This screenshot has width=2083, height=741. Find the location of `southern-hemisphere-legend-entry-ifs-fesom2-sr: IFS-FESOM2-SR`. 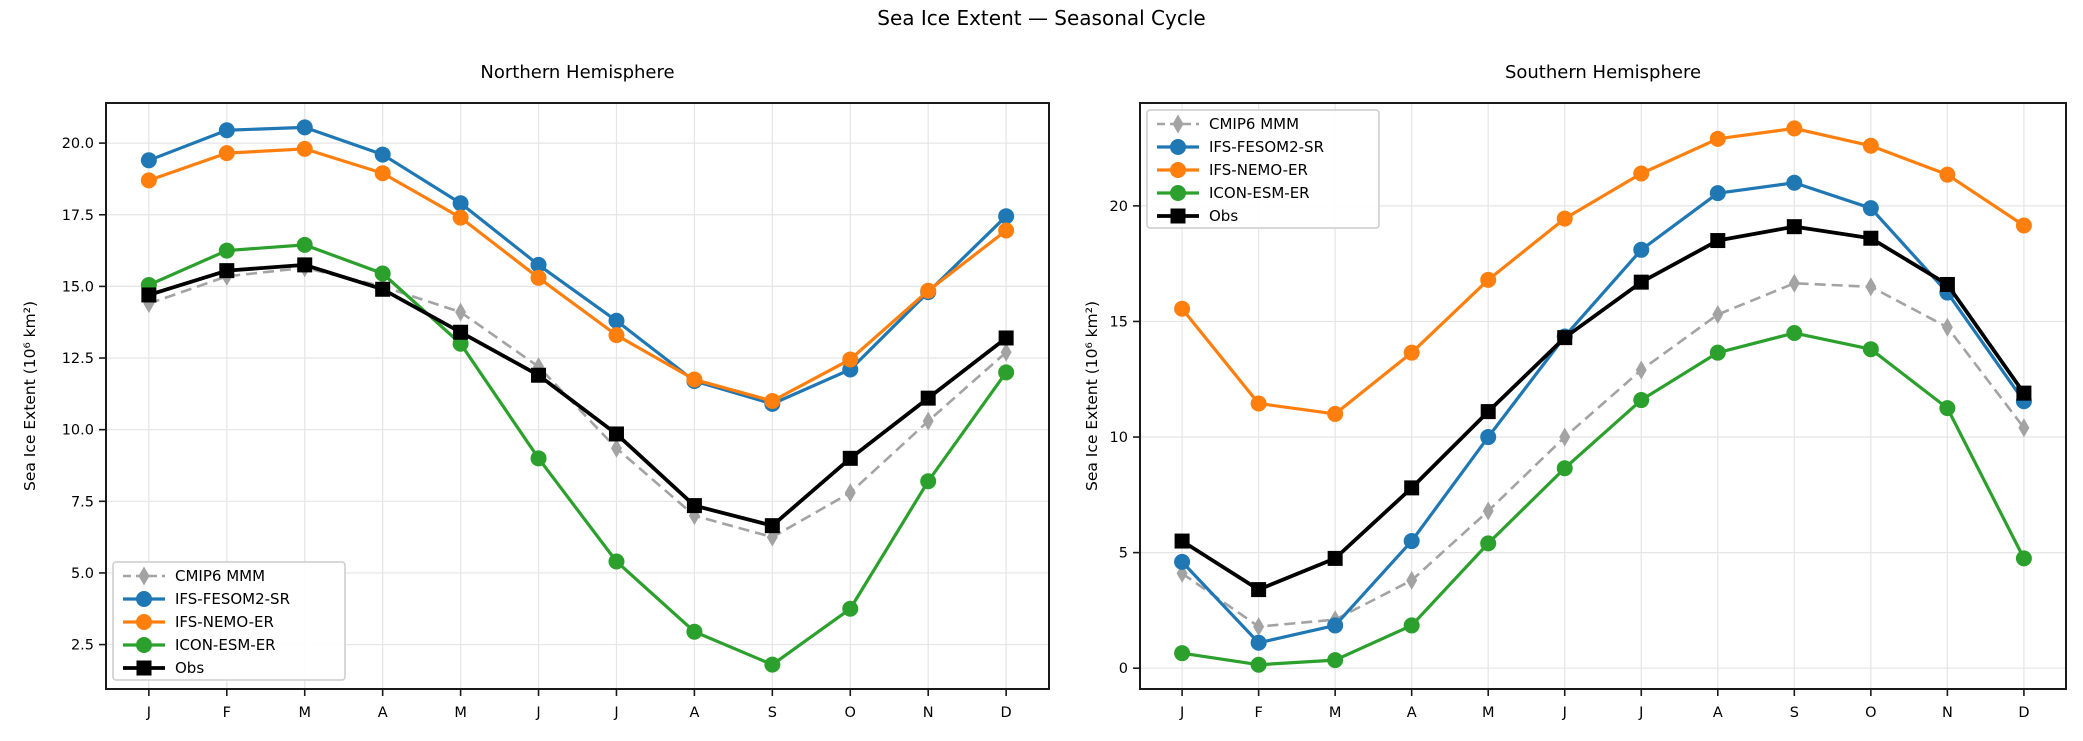

southern-hemisphere-legend-entry-ifs-fesom2-sr: IFS-FESOM2-SR is located at coordinates (1240, 147).